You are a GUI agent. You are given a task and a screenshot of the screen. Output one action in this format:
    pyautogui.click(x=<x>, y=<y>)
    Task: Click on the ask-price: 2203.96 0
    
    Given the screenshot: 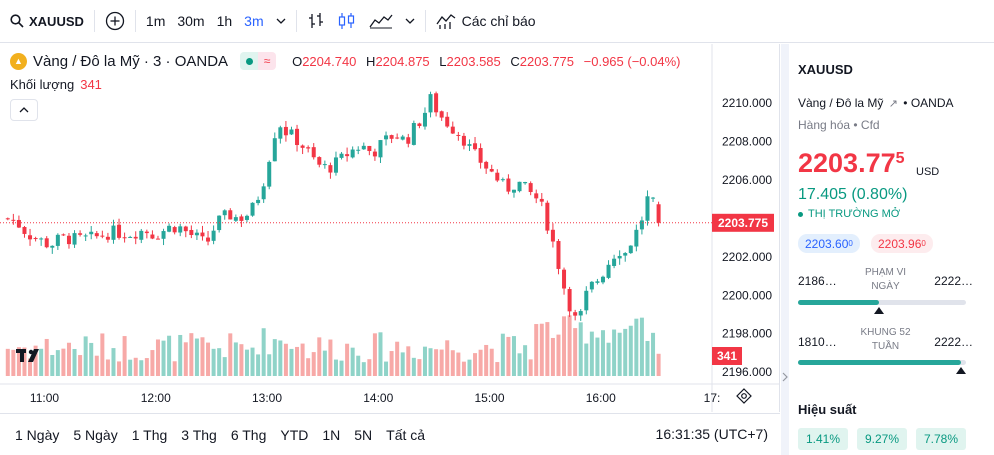 What is the action you would take?
    pyautogui.click(x=902, y=243)
    